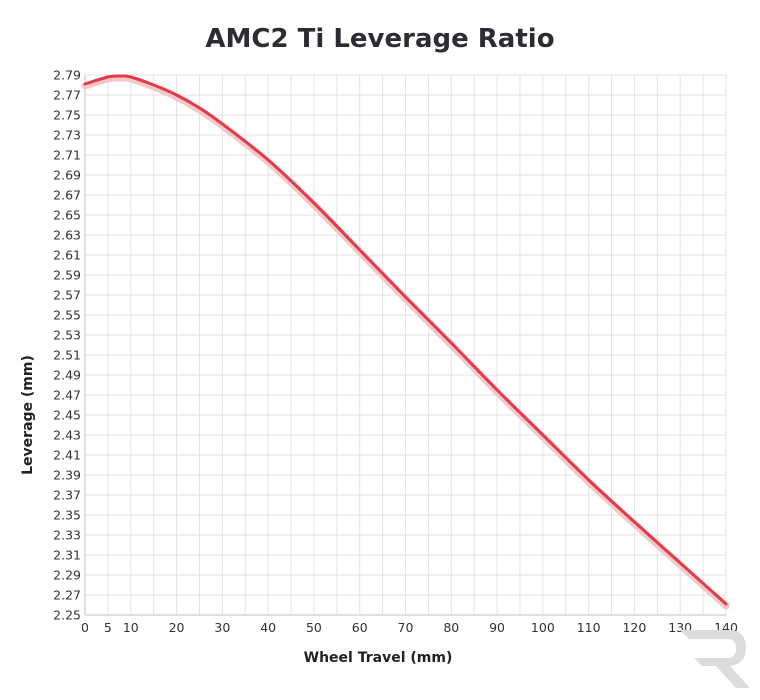 The image size is (760, 700). Describe the element at coordinates (497, 627) in the screenshot. I see `x-tick-label: 90` at that location.